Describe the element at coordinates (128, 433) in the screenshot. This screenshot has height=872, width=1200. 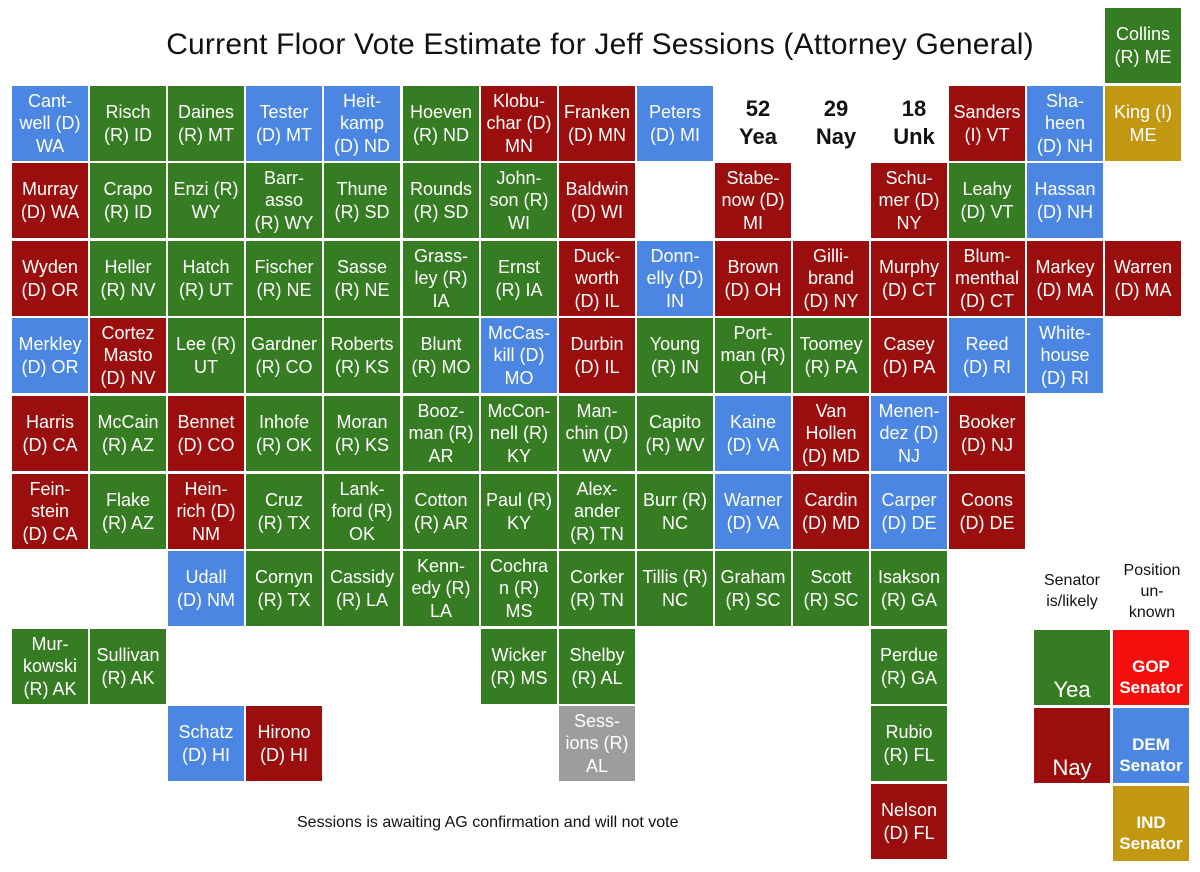
I see `senator-cell-mccain: McCain (R) AZ` at that location.